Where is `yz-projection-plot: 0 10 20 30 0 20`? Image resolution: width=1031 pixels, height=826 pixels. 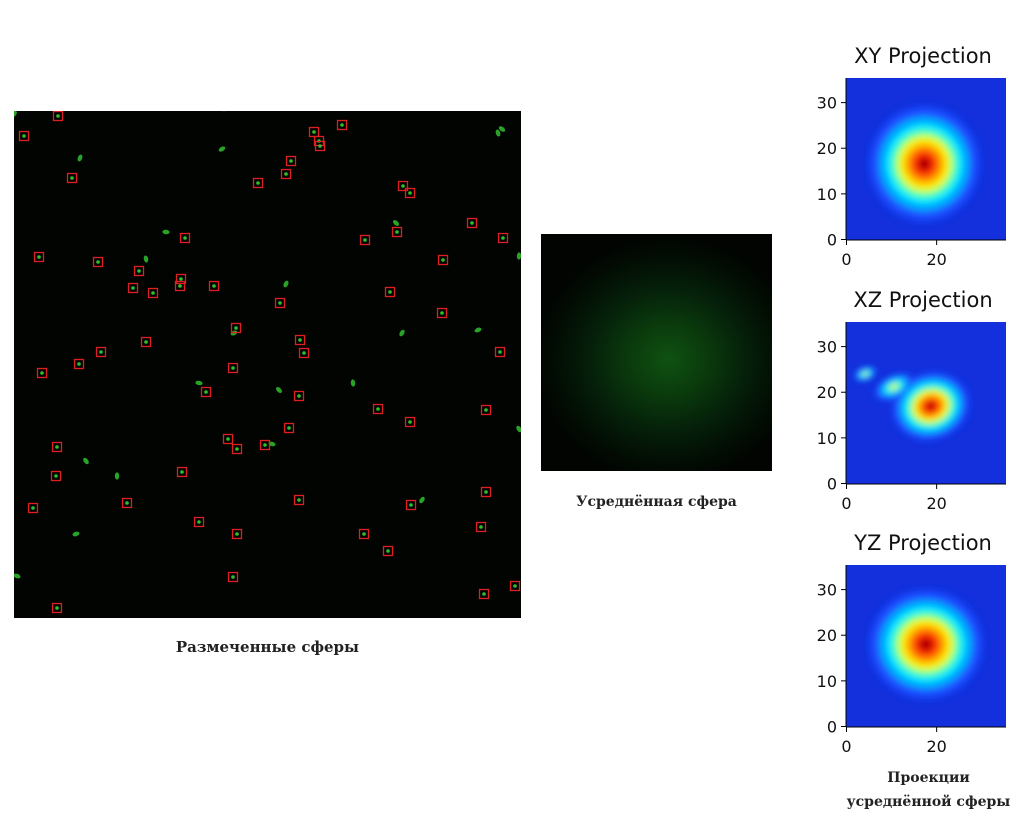
yz-projection-plot: 0 10 20 30 0 20 is located at coordinates (911, 660).